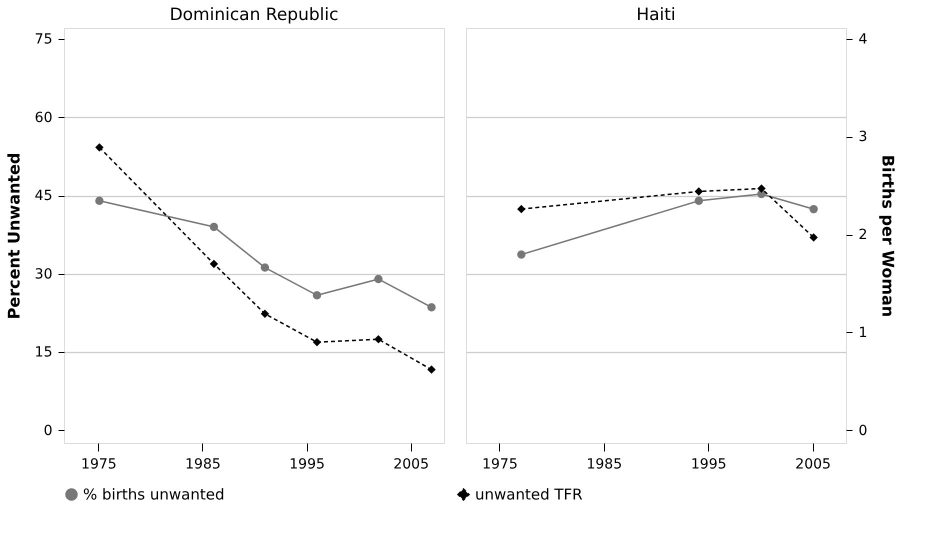 The height and width of the screenshot is (559, 940). I want to click on legend-label: % births unwanted, so click(153, 495).